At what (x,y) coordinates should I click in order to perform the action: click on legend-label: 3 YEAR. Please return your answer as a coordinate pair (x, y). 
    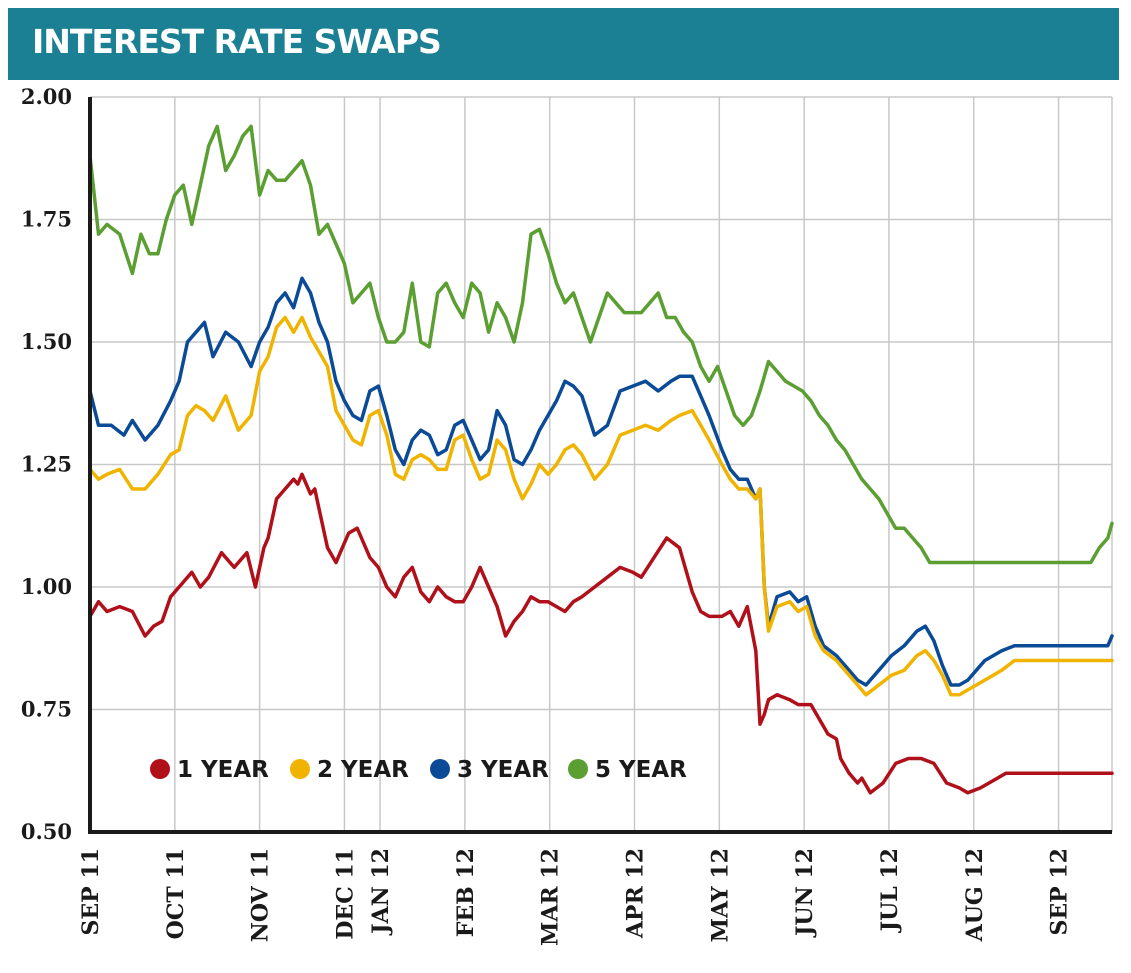
    Looking at the image, I should click on (503, 770).